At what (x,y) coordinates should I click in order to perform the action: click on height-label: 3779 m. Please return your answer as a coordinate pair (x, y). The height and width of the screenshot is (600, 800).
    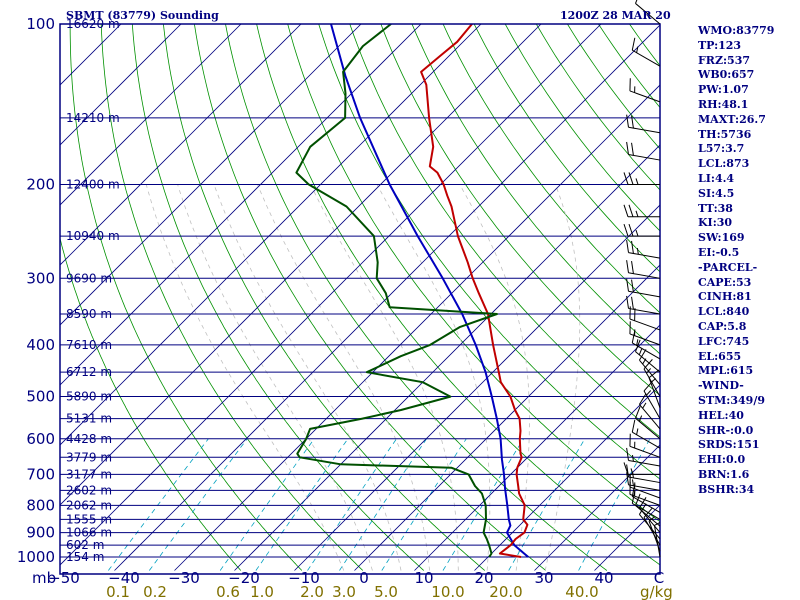
    Looking at the image, I should click on (89, 457).